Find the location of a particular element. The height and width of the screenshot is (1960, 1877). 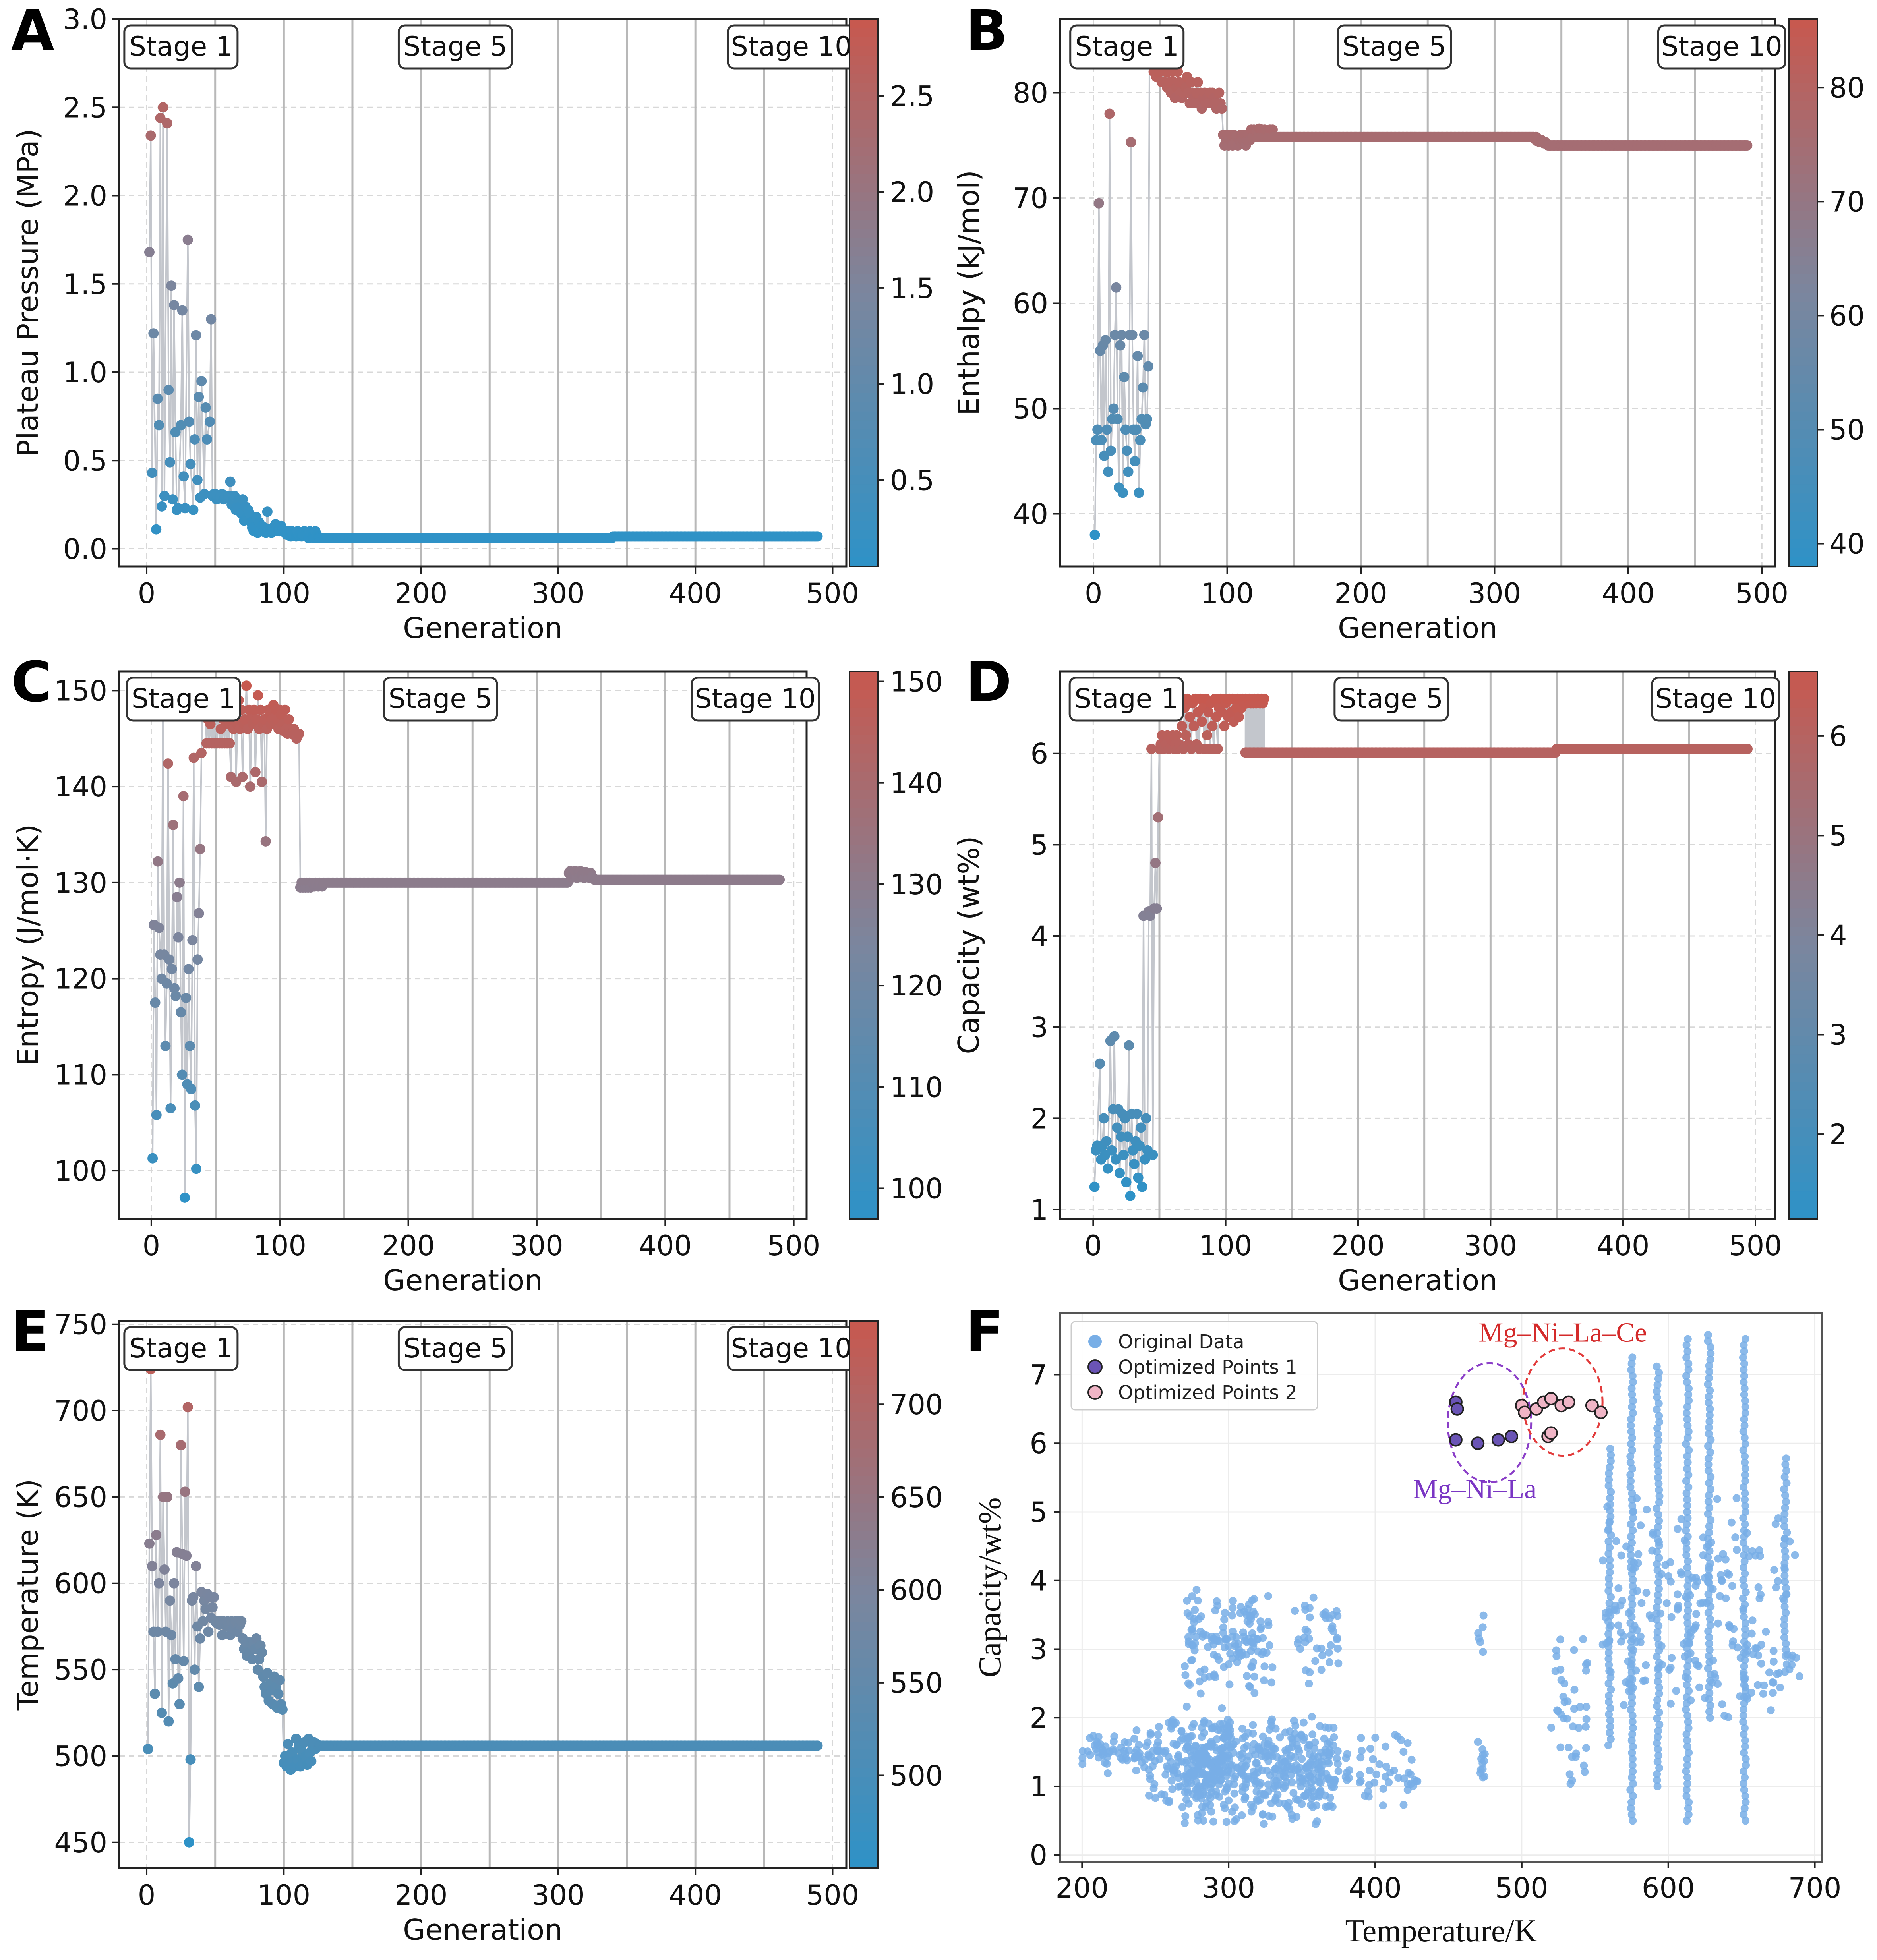

x-tick-label: 500 is located at coordinates (1756, 1245).